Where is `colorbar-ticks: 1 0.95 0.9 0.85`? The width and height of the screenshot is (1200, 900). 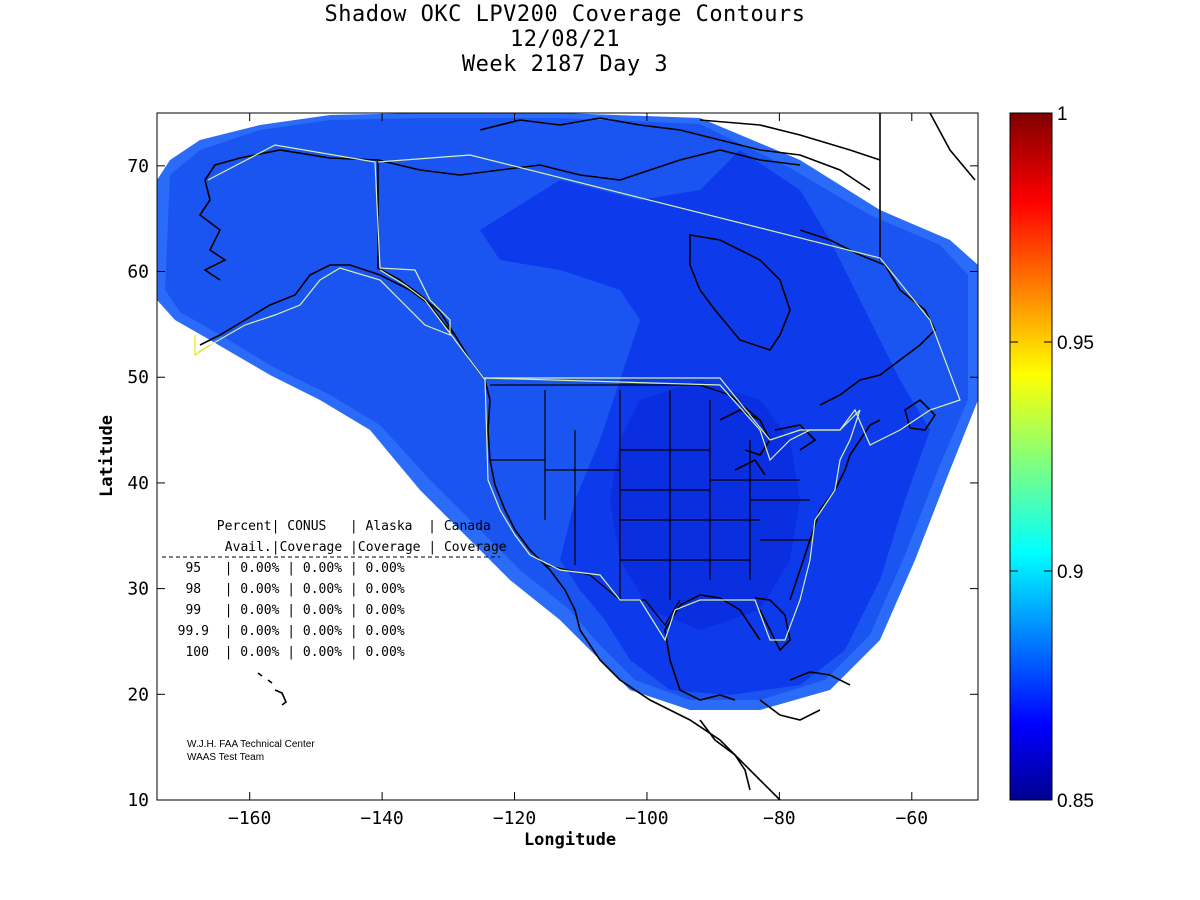 colorbar-ticks: 1 0.95 0.9 0.85 is located at coordinates (1052, 458).